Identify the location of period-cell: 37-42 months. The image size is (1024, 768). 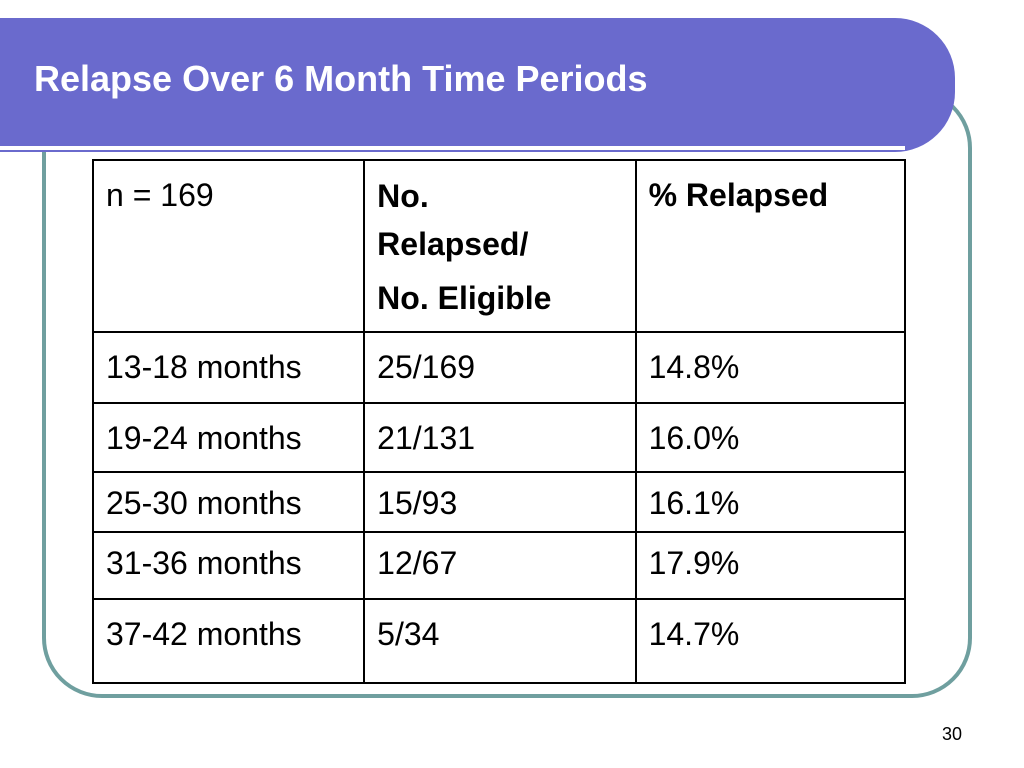
(228, 641).